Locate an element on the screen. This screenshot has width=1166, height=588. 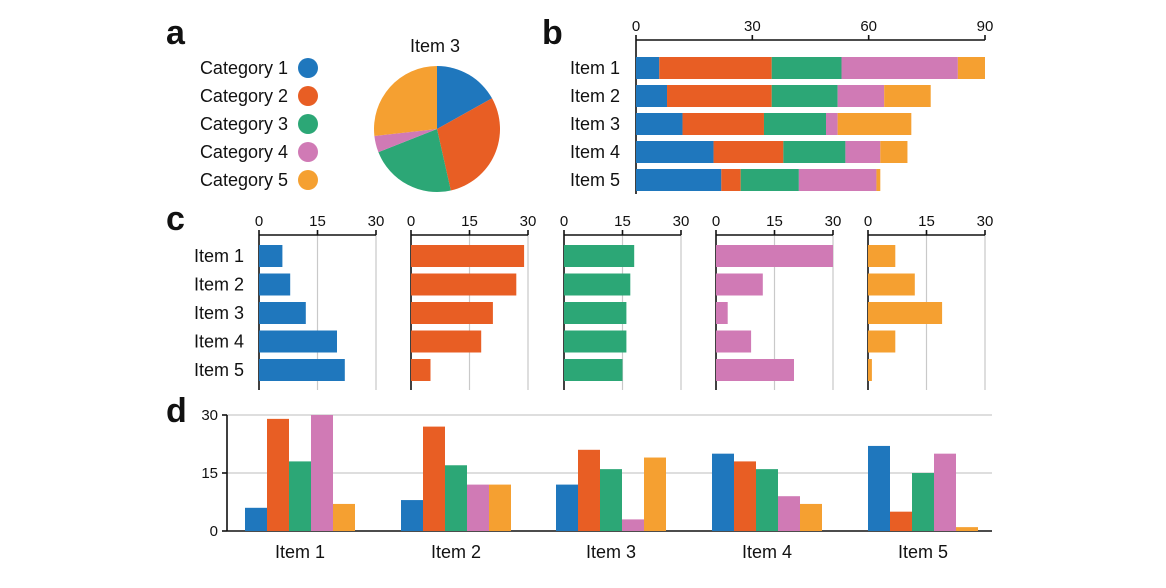
tick-label: 90 is located at coordinates (985, 26).